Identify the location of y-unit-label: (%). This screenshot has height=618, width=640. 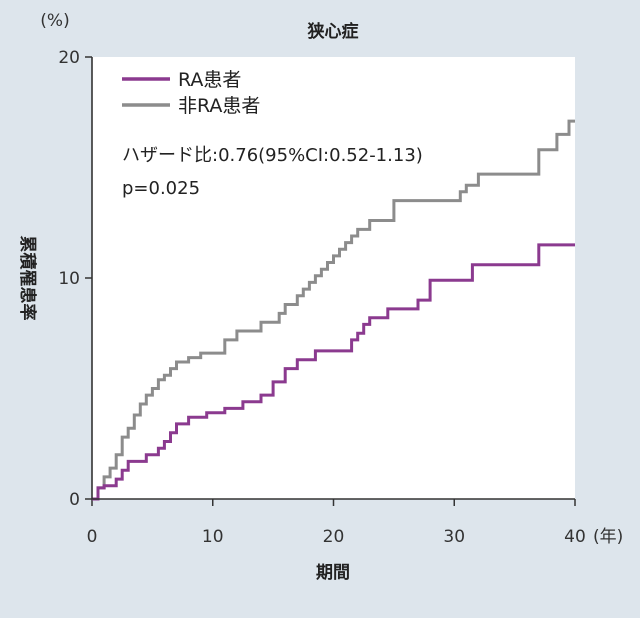
(54, 21).